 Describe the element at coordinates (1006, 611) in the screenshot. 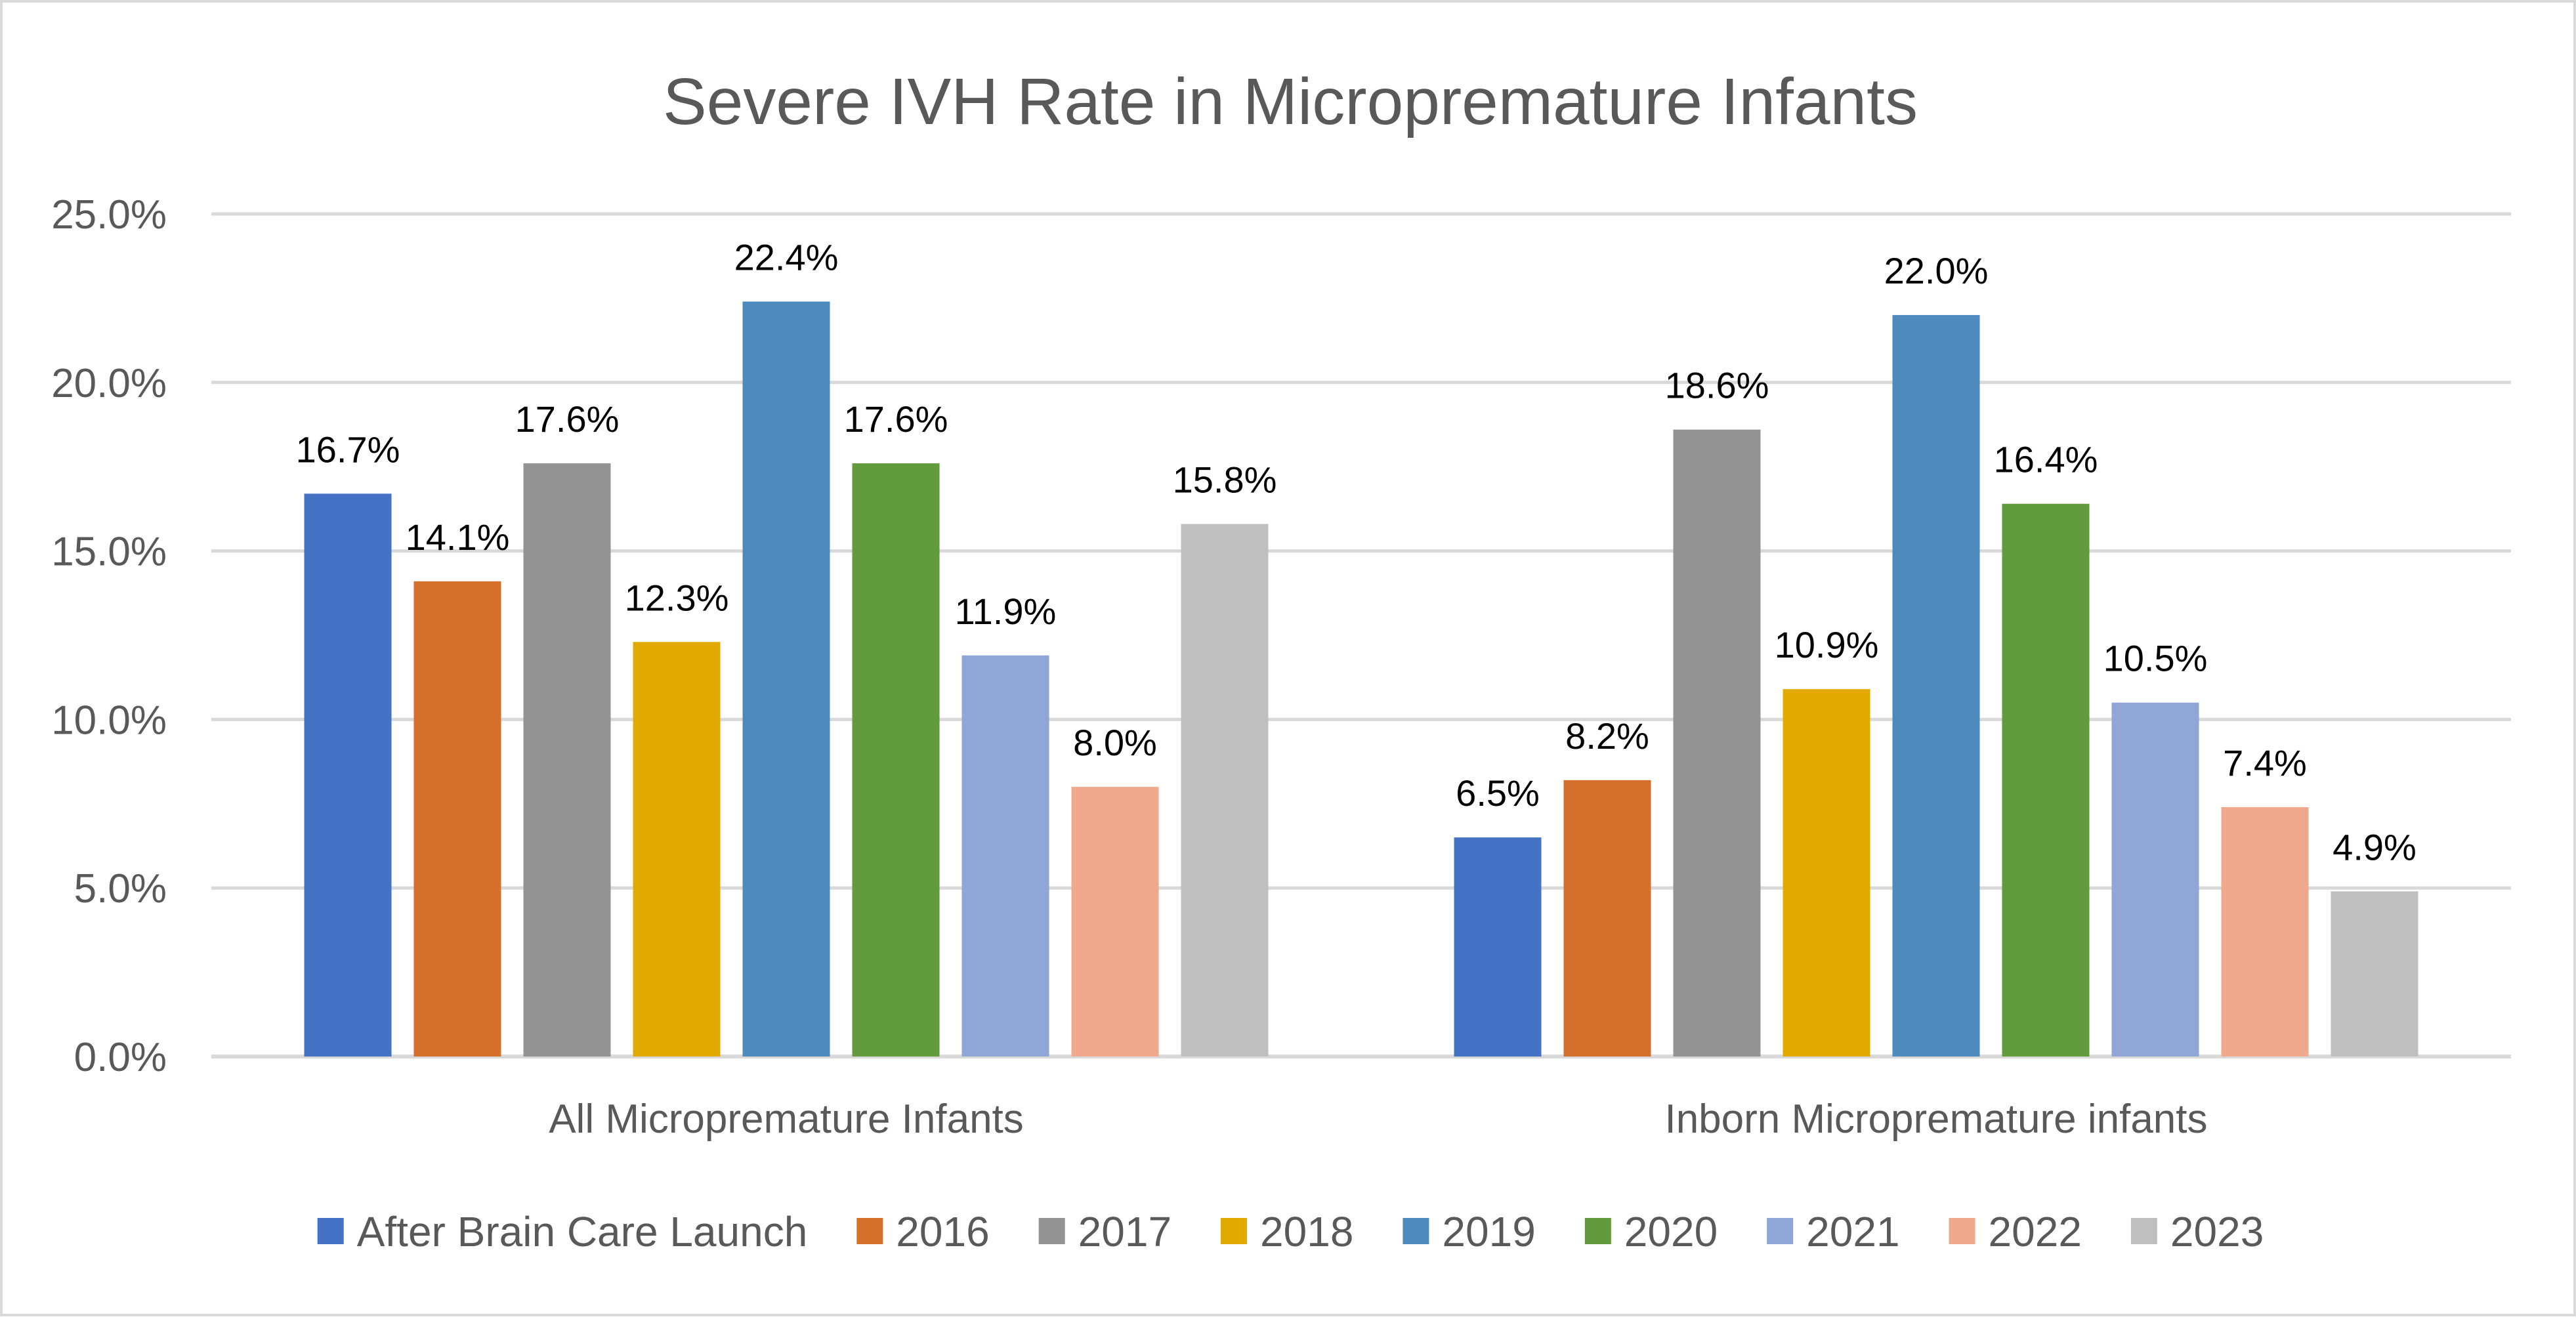

I see `data-label: 11.9%` at that location.